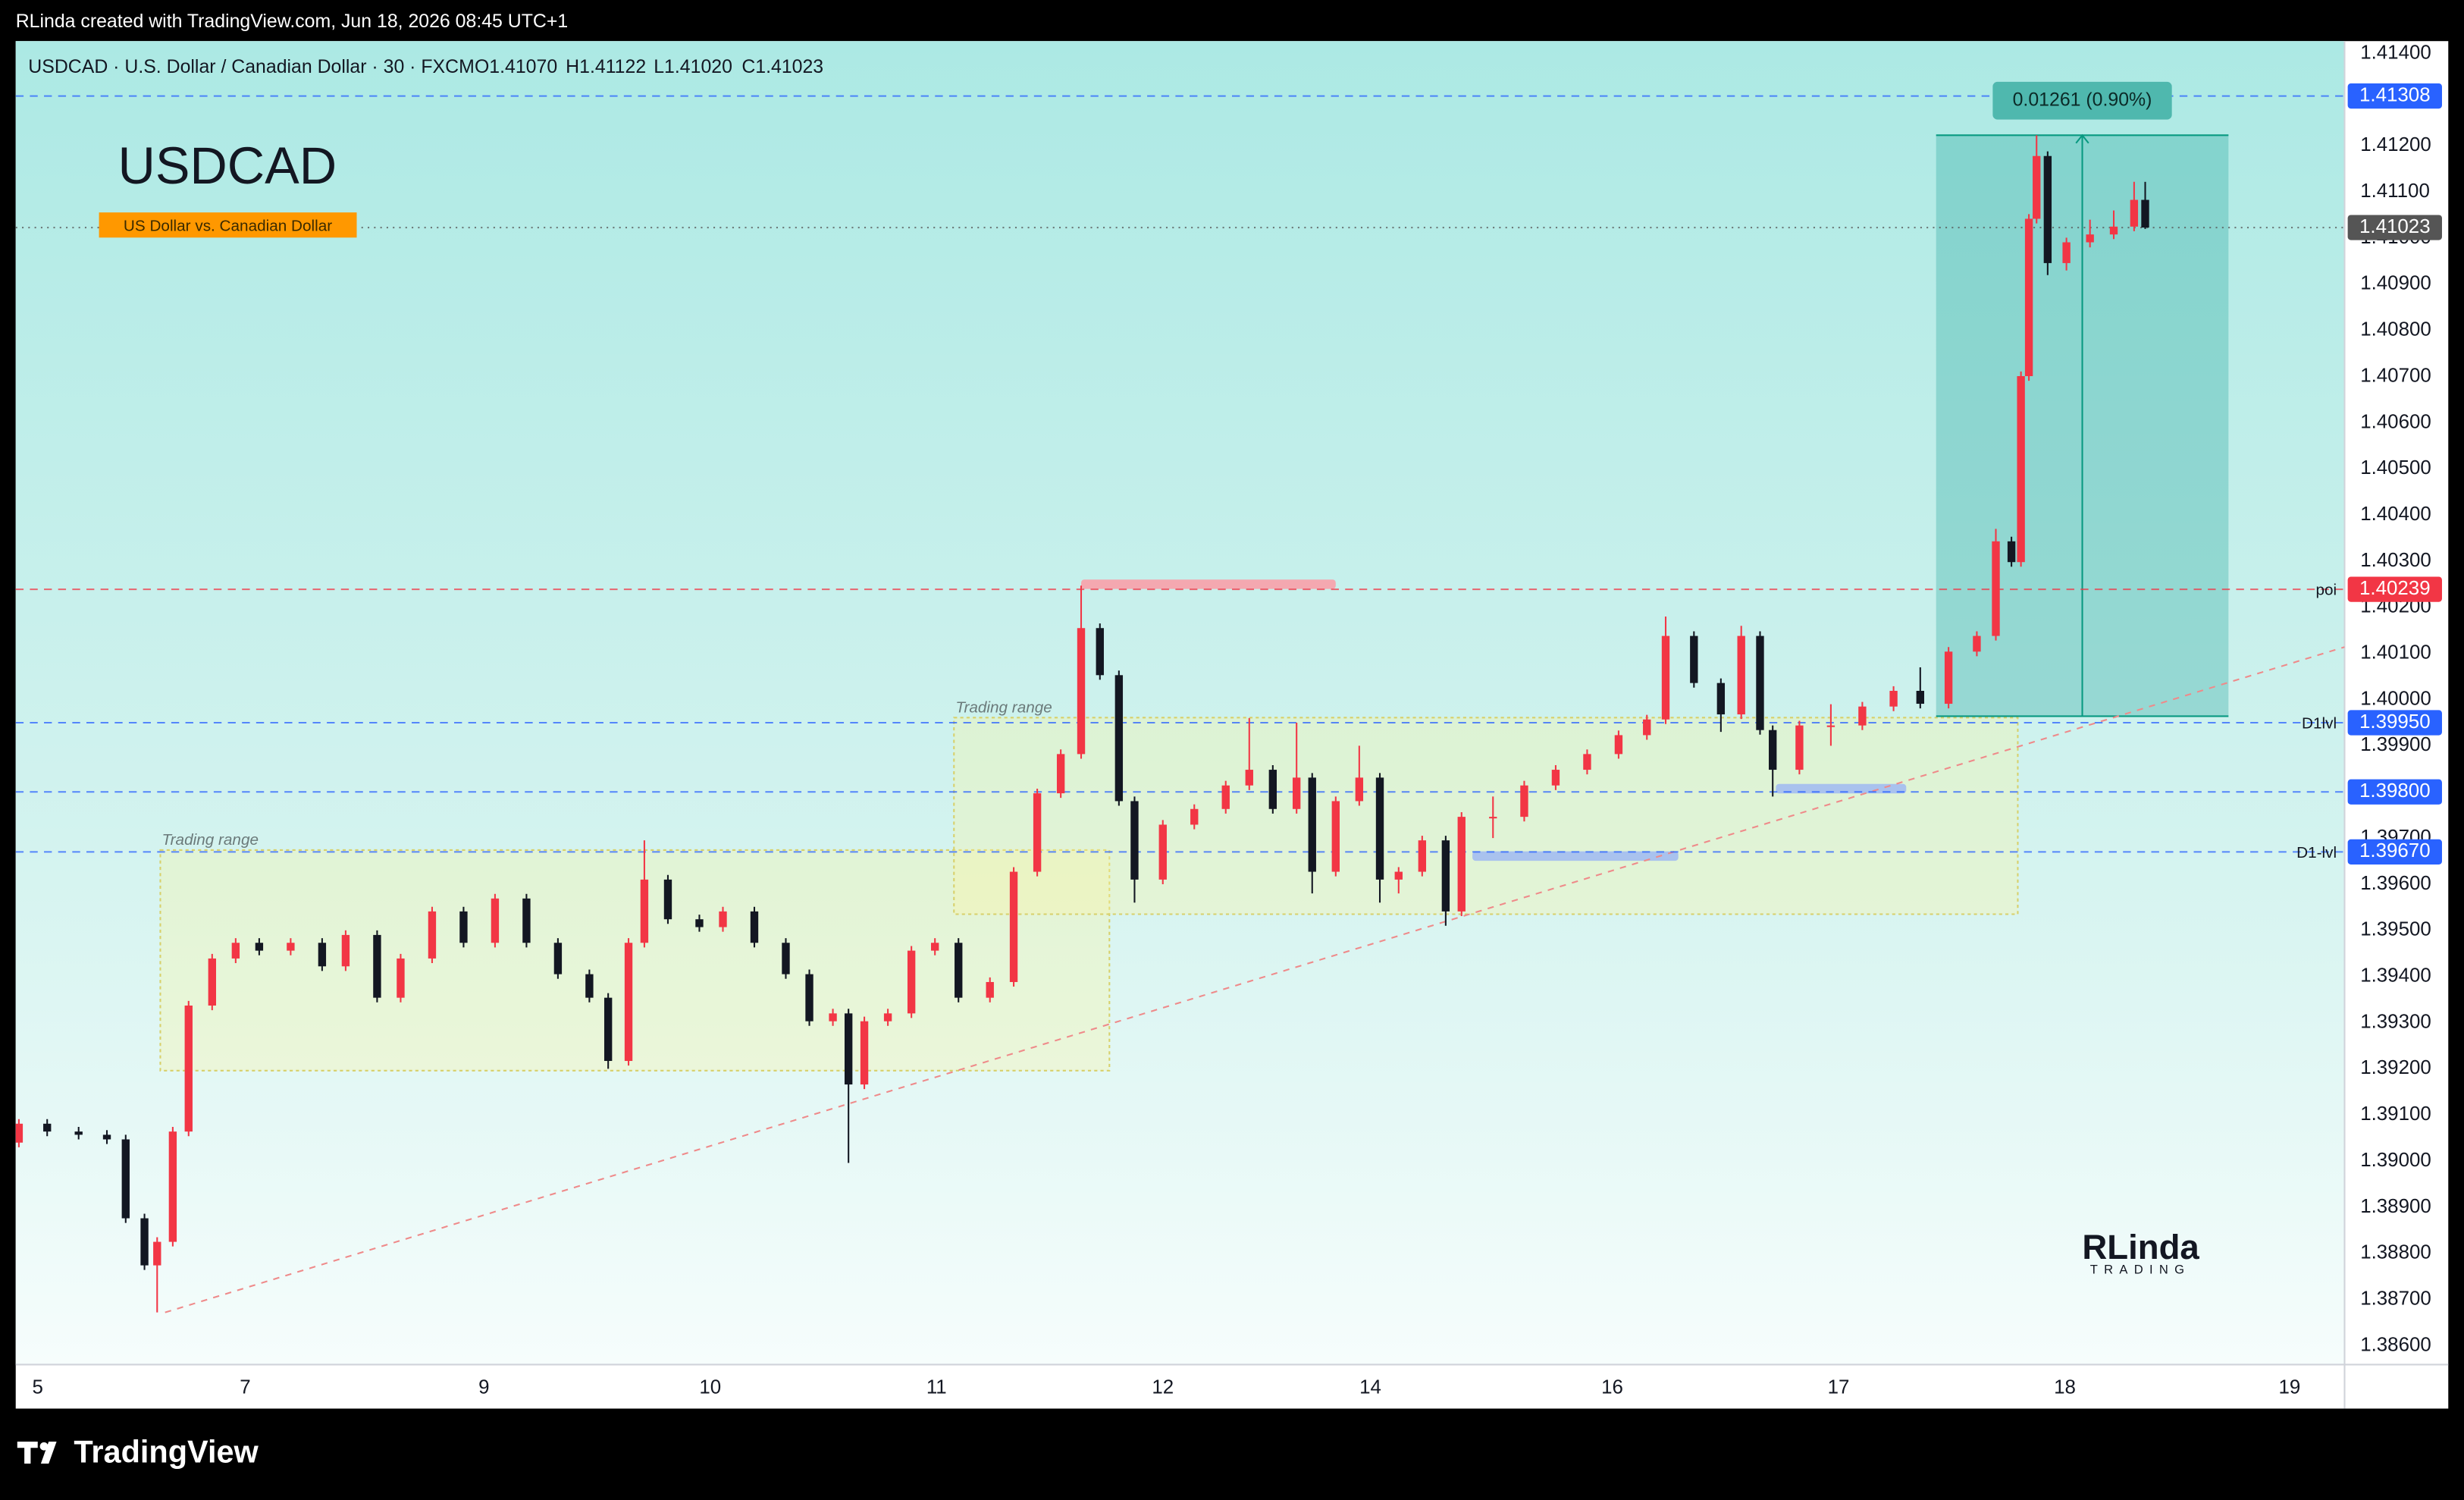  Describe the element at coordinates (245, 1387) in the screenshot. I see `x-tick-label: 7` at that location.